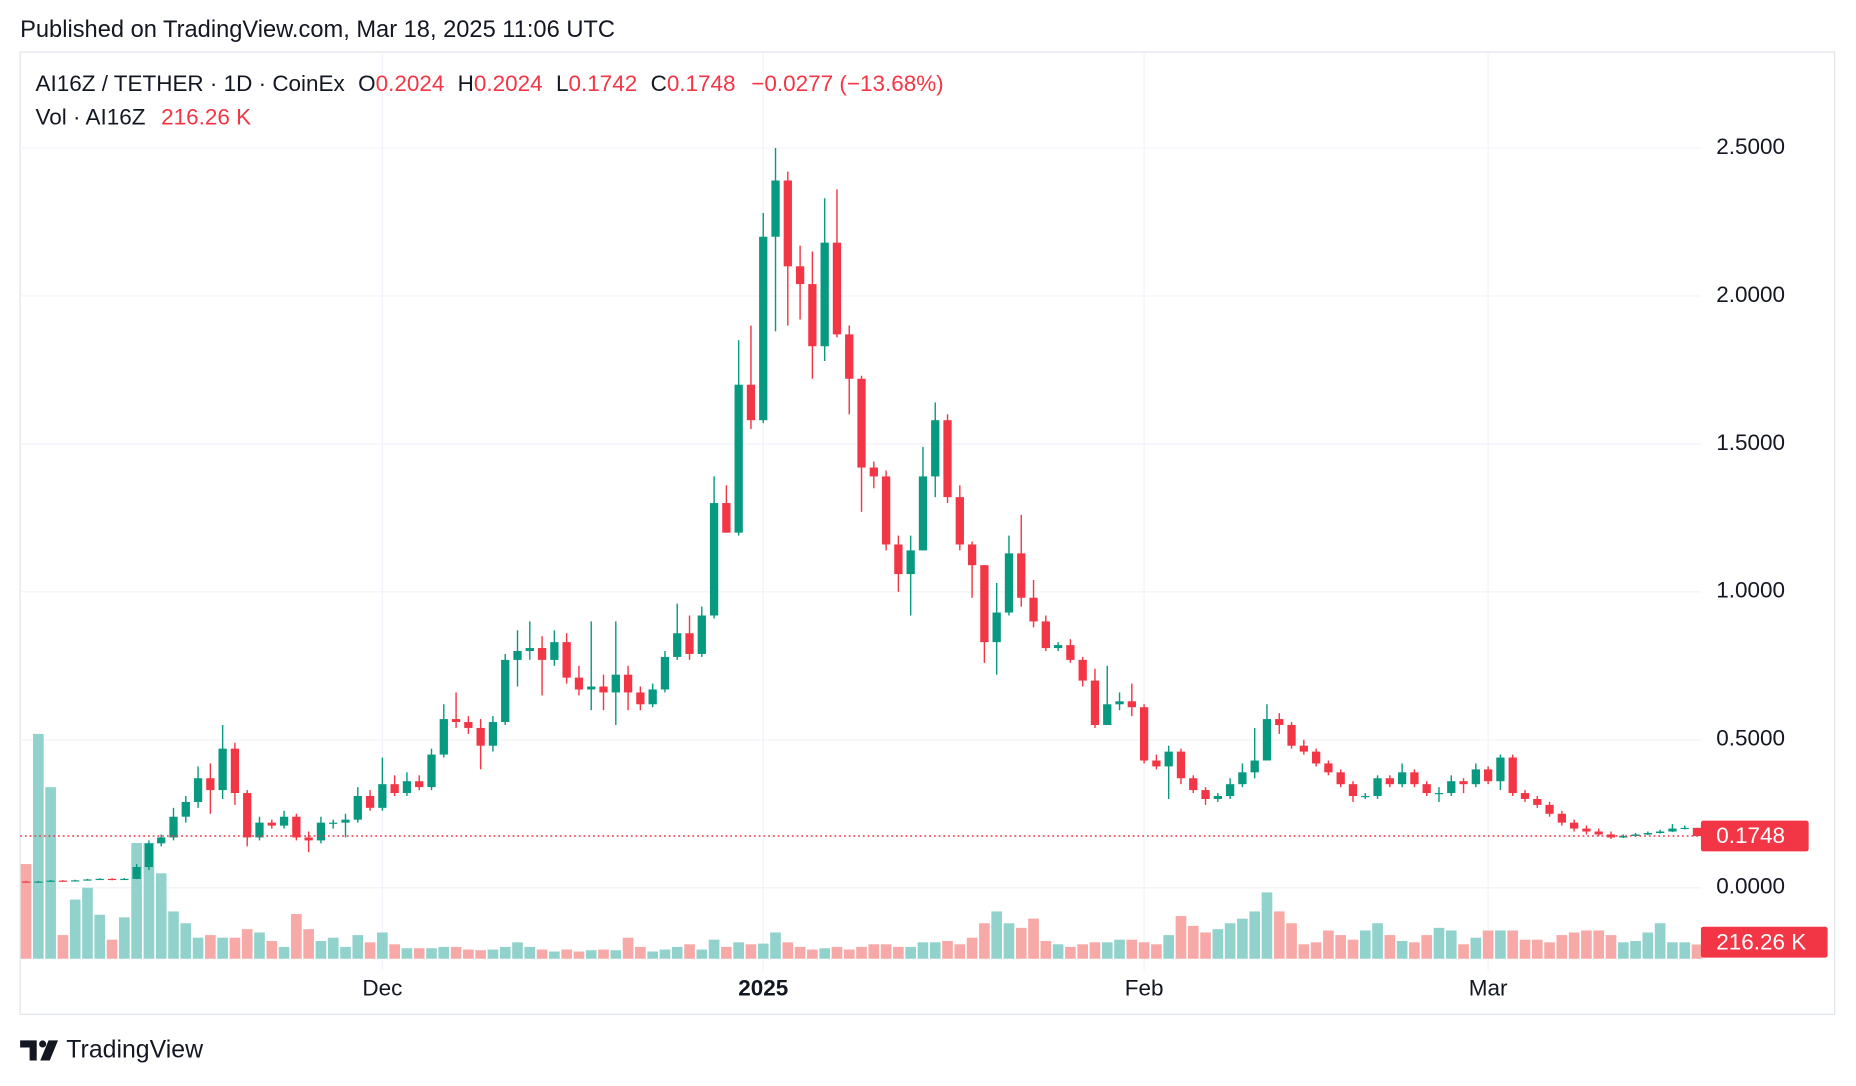 The image size is (1856, 1086). What do you see at coordinates (792, 83) in the screenshot?
I see `change: −0.0277` at bounding box center [792, 83].